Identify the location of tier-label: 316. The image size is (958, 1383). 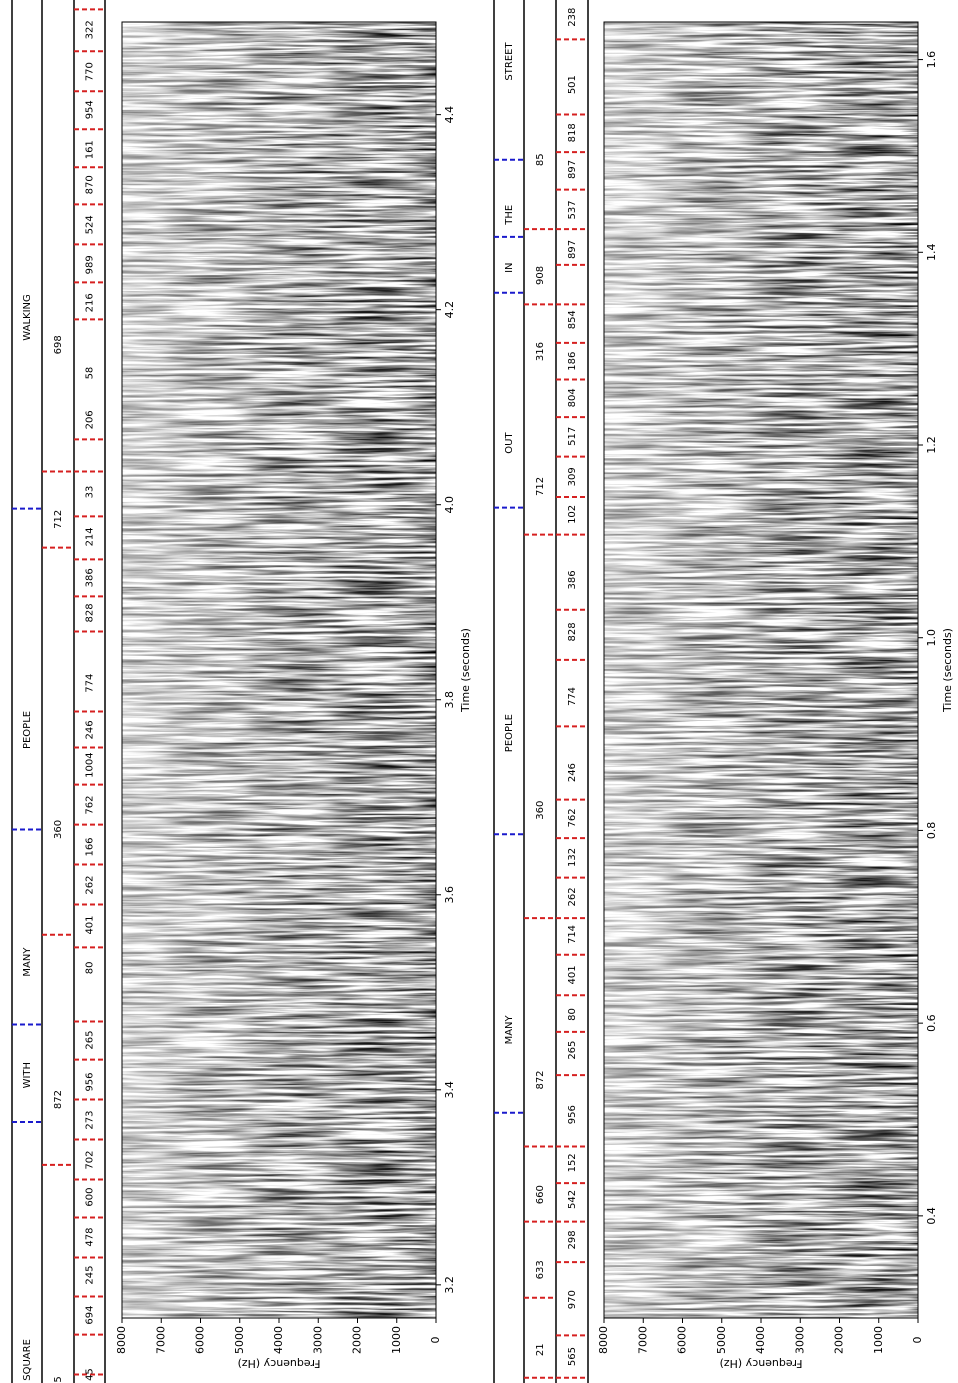
(540, 351).